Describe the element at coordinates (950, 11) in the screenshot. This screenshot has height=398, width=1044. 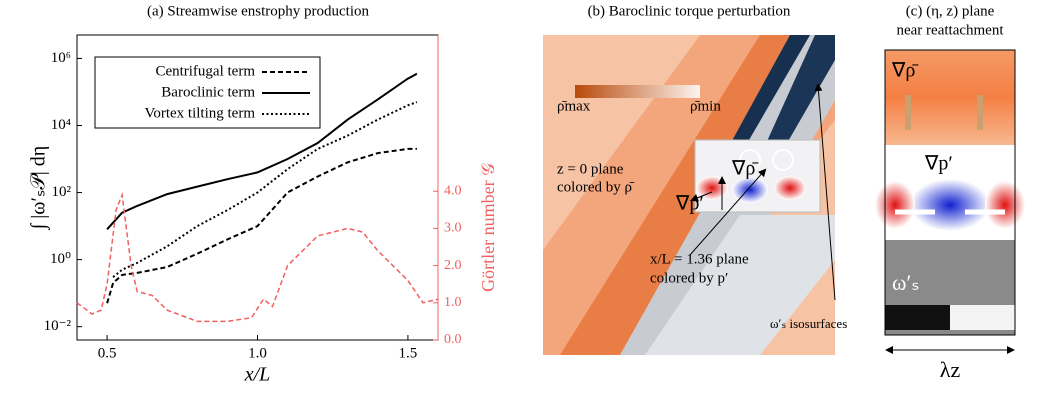
I see `panel-title: (c) (η, z) plane` at that location.